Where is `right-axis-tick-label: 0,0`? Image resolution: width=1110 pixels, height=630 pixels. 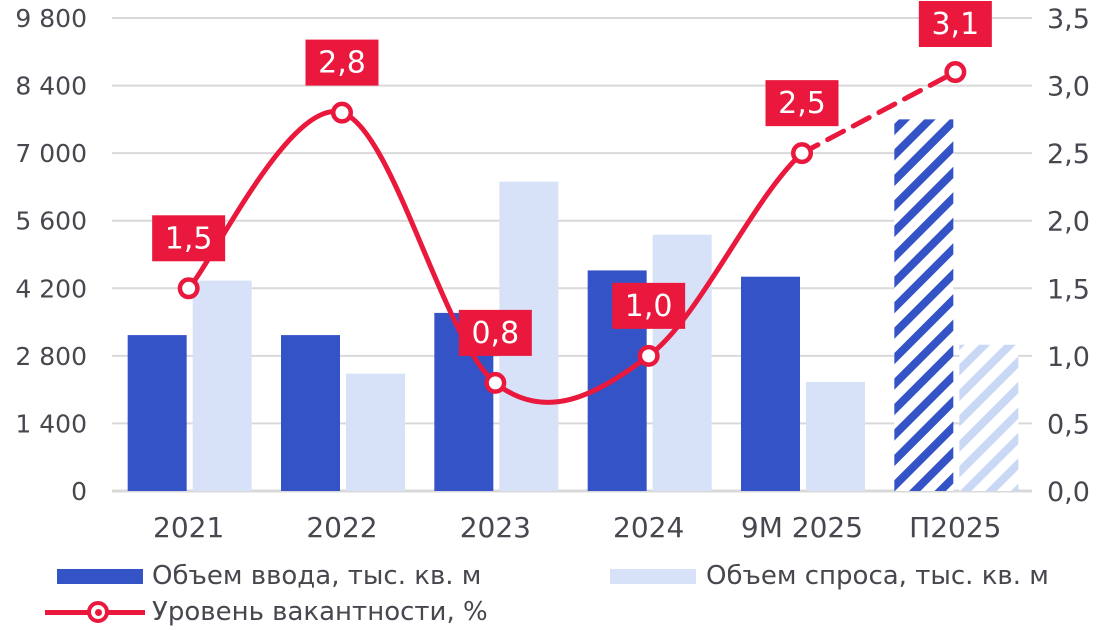 right-axis-tick-label: 0,0 is located at coordinates (1068, 492).